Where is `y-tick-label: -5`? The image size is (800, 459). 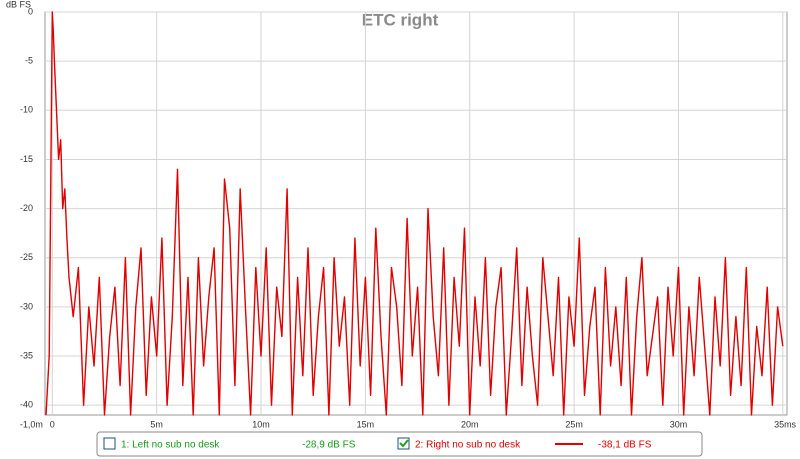 y-tick-label: -5 is located at coordinates (29, 61).